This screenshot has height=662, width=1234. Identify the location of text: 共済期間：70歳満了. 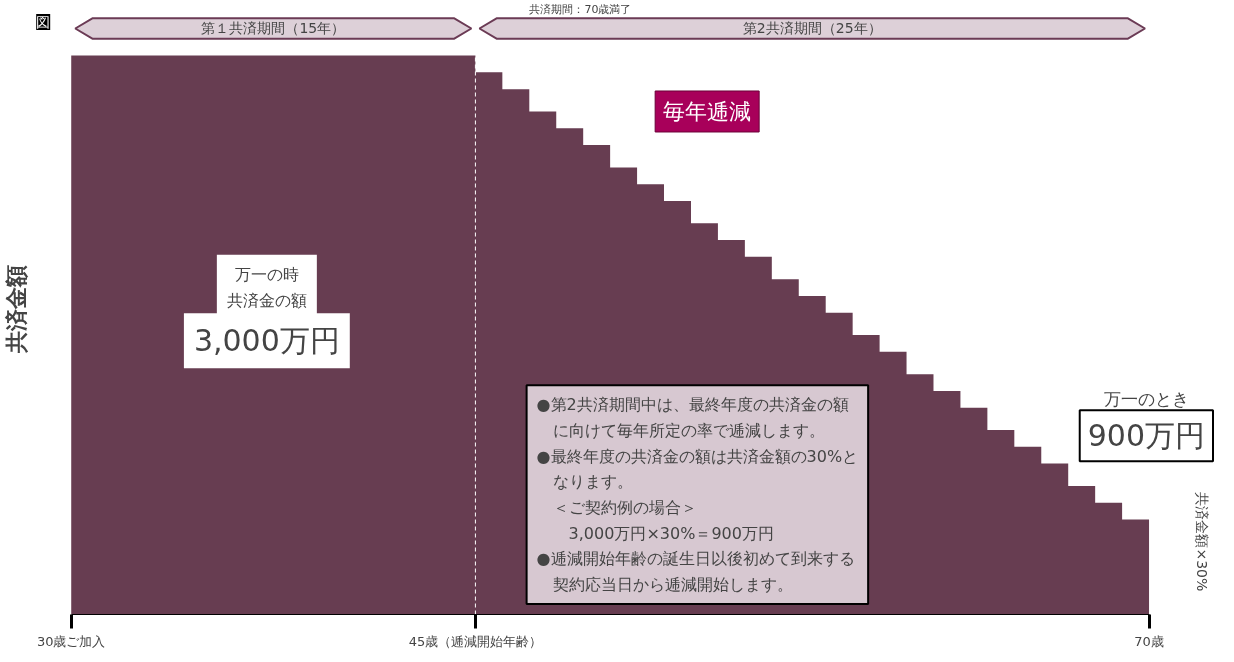
(580, 9).